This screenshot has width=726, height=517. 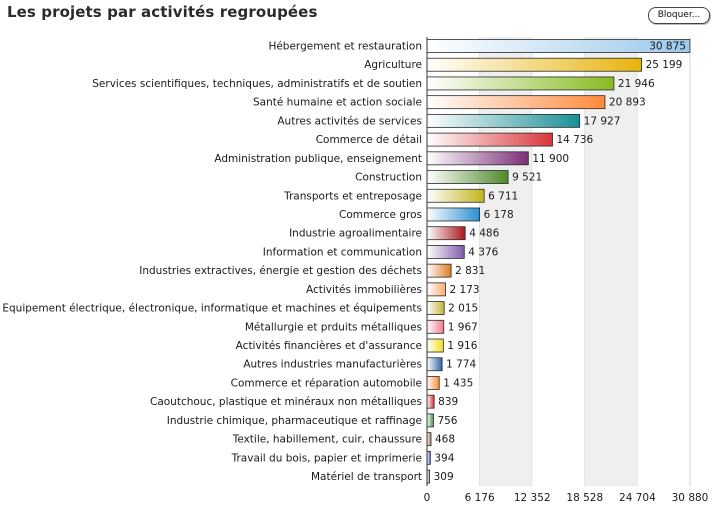 I want to click on value-label: 11 900, so click(x=550, y=159).